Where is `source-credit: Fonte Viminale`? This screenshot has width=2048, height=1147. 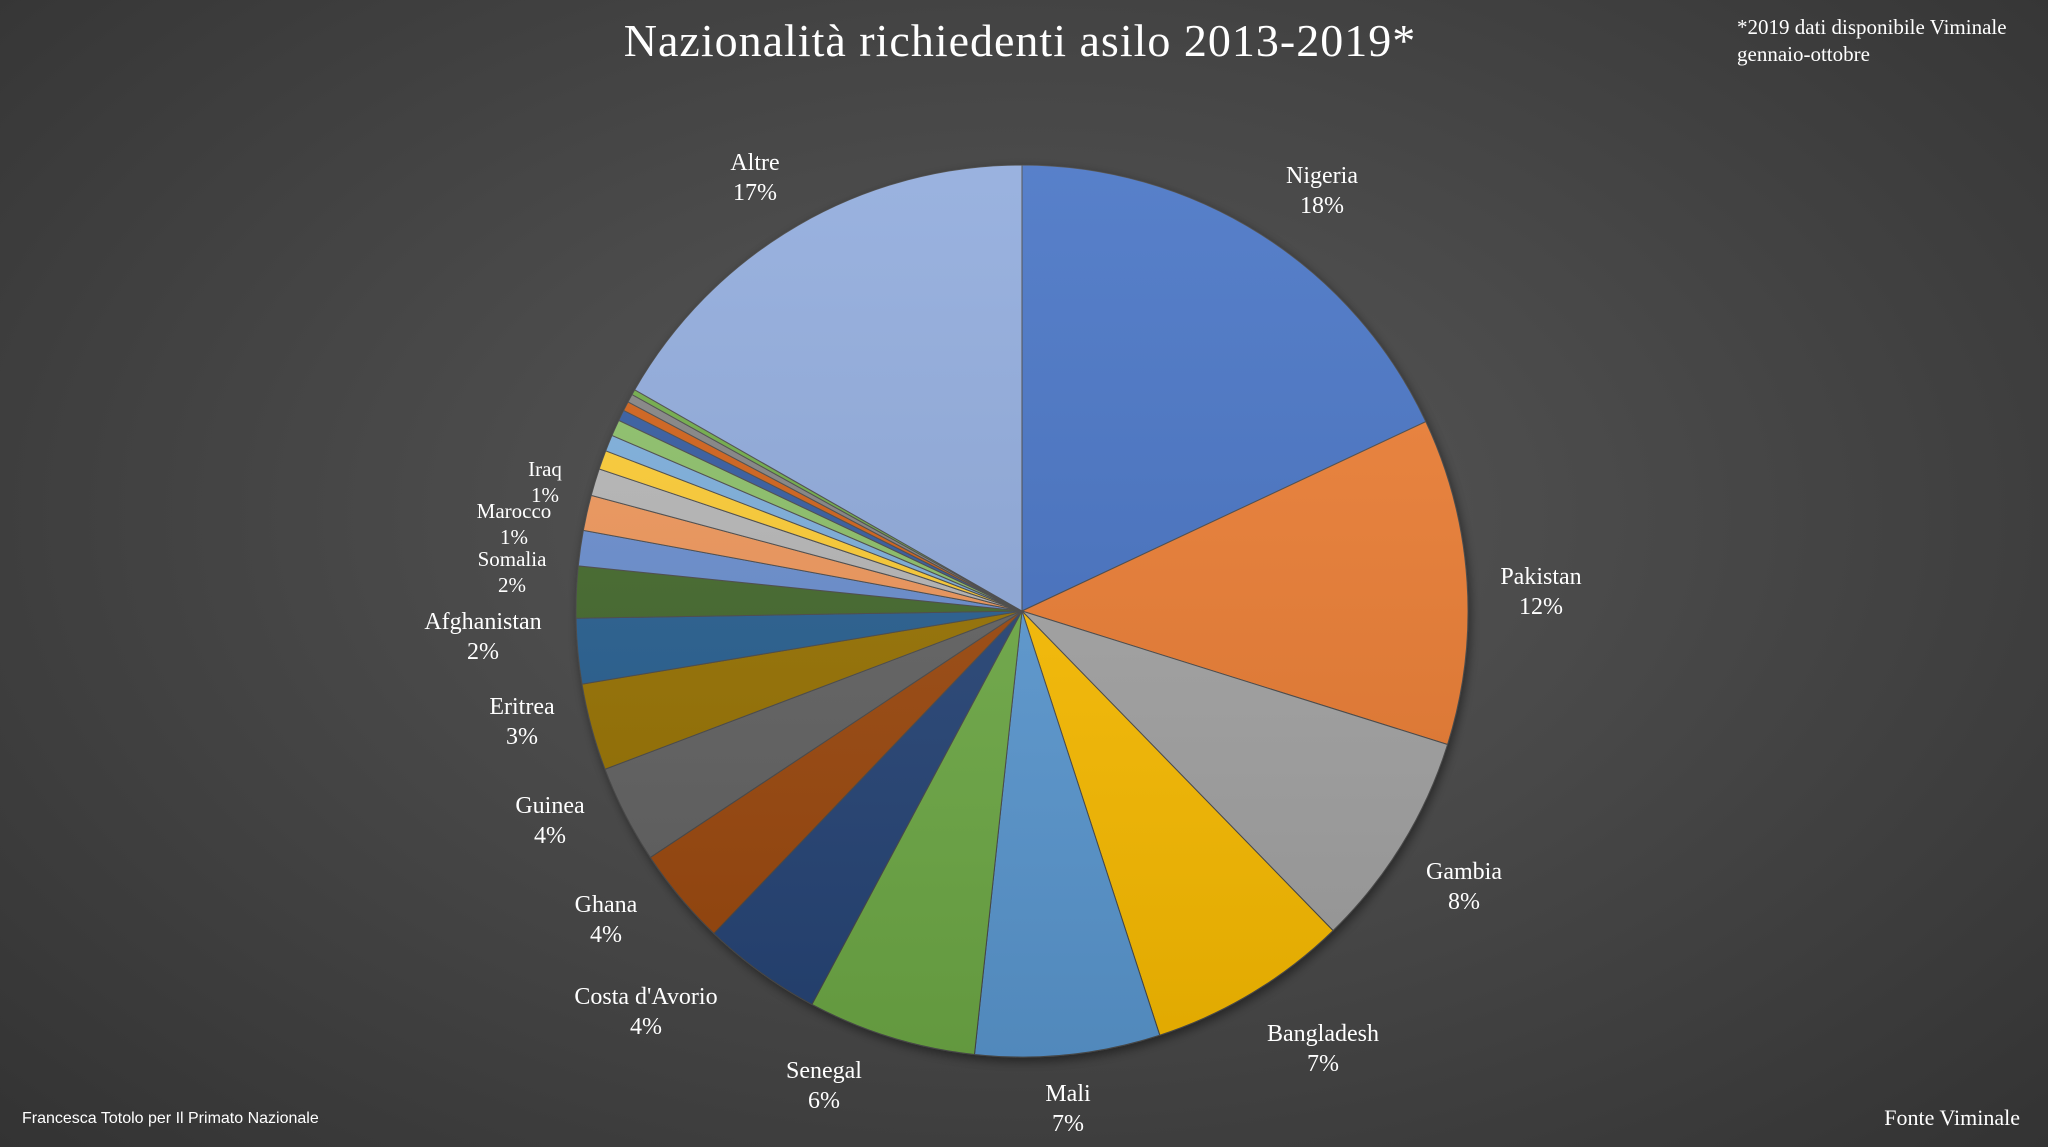
source-credit: Fonte Viminale is located at coordinates (1952, 1117).